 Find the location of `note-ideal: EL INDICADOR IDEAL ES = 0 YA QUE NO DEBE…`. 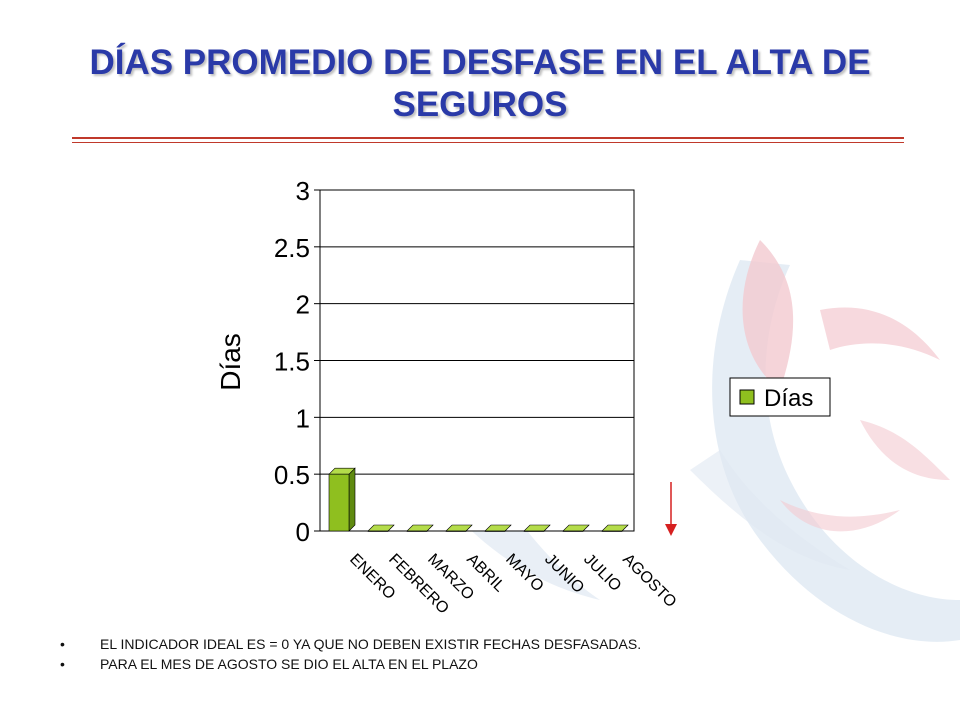

note-ideal: EL INDICADOR IDEAL ES = 0 YA QUE NO DEBE… is located at coordinates (350, 644).